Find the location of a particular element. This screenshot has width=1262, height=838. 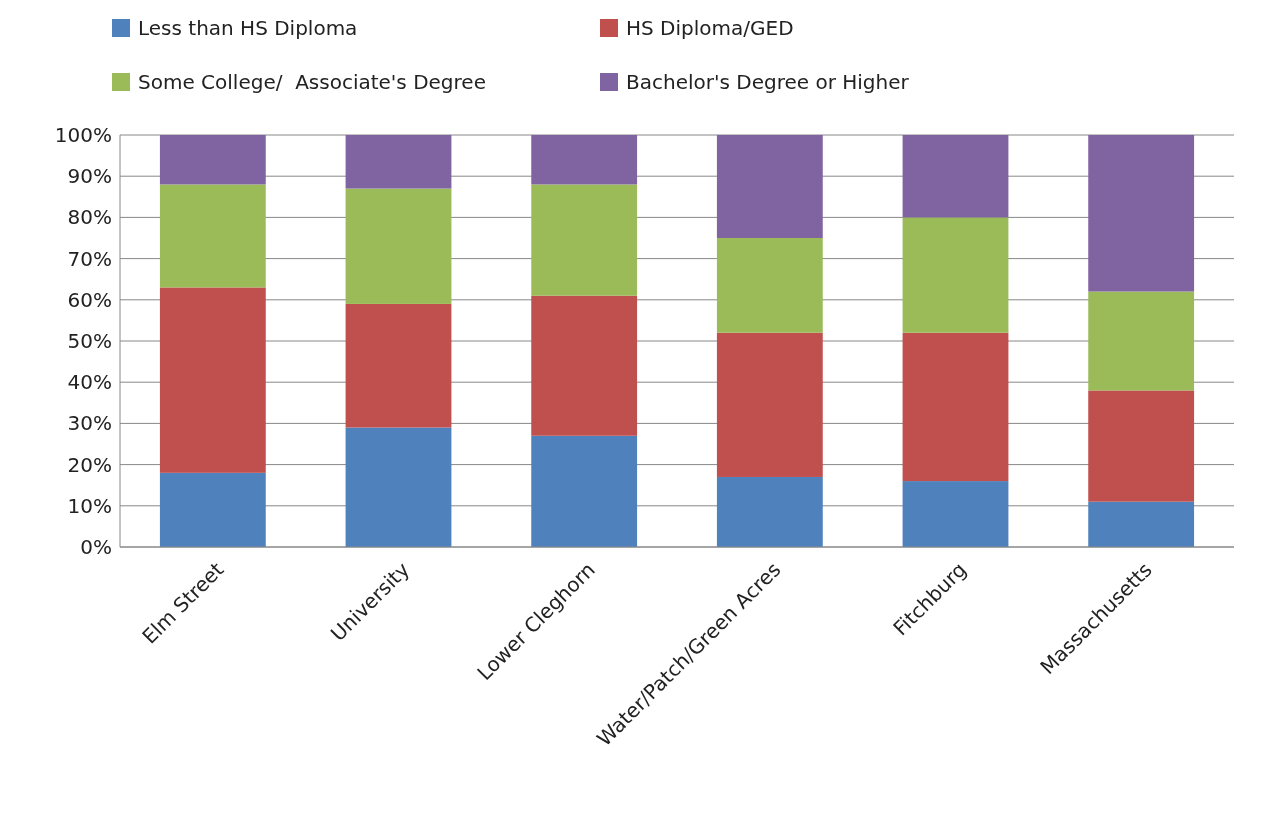

y-tick-label: 10% is located at coordinates (89, 505).